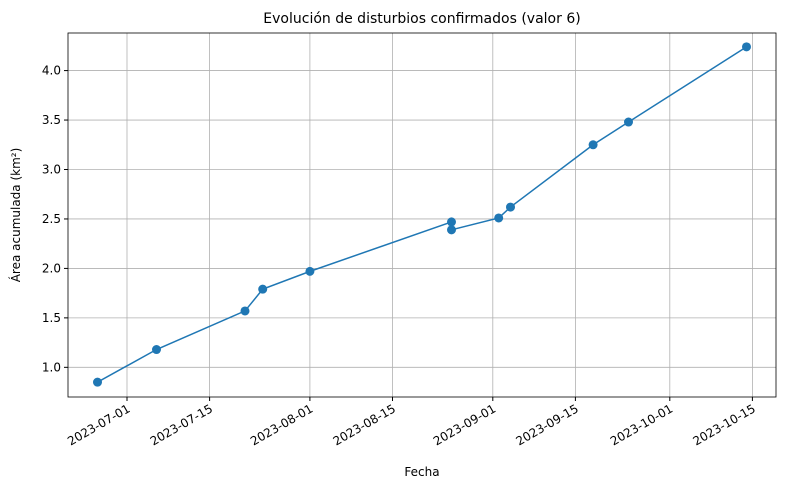 The height and width of the screenshot is (489, 790). Describe the element at coordinates (421, 472) in the screenshot. I see `x-axis-label: Fecha` at that location.